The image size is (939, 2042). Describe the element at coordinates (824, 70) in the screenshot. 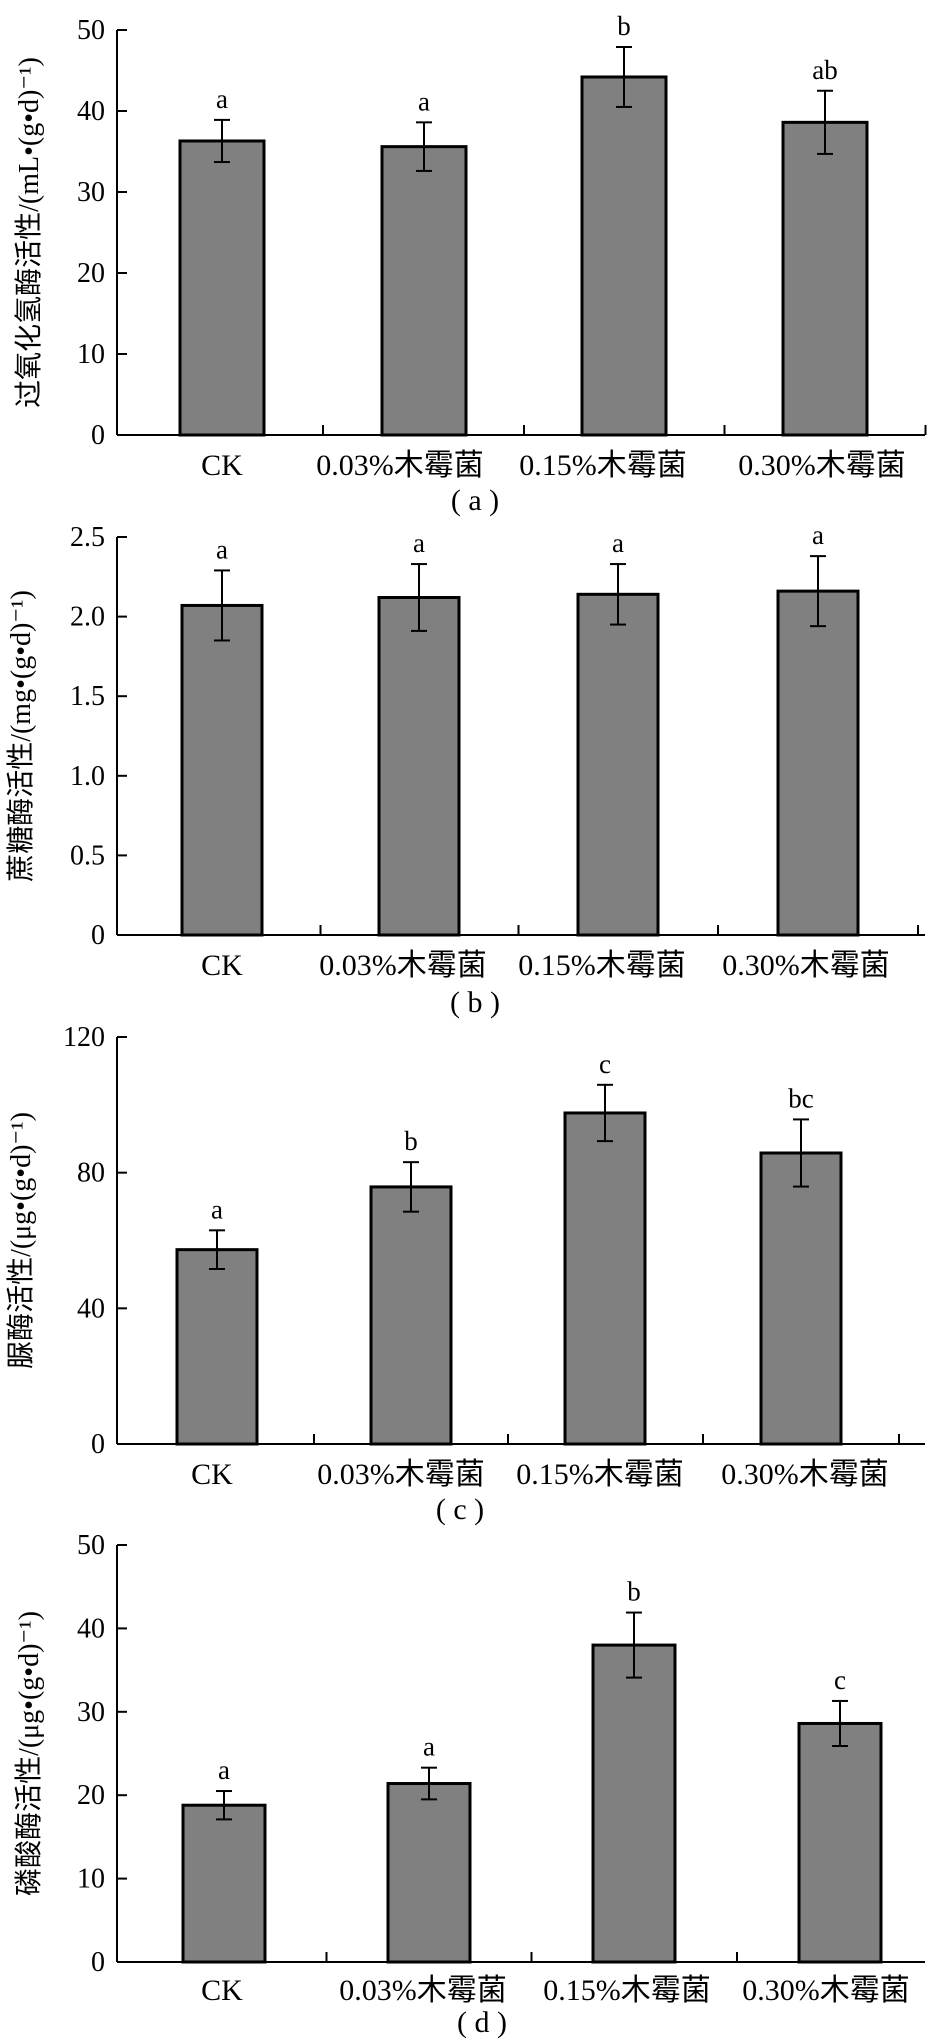

I see `significance-label: ab` at that location.